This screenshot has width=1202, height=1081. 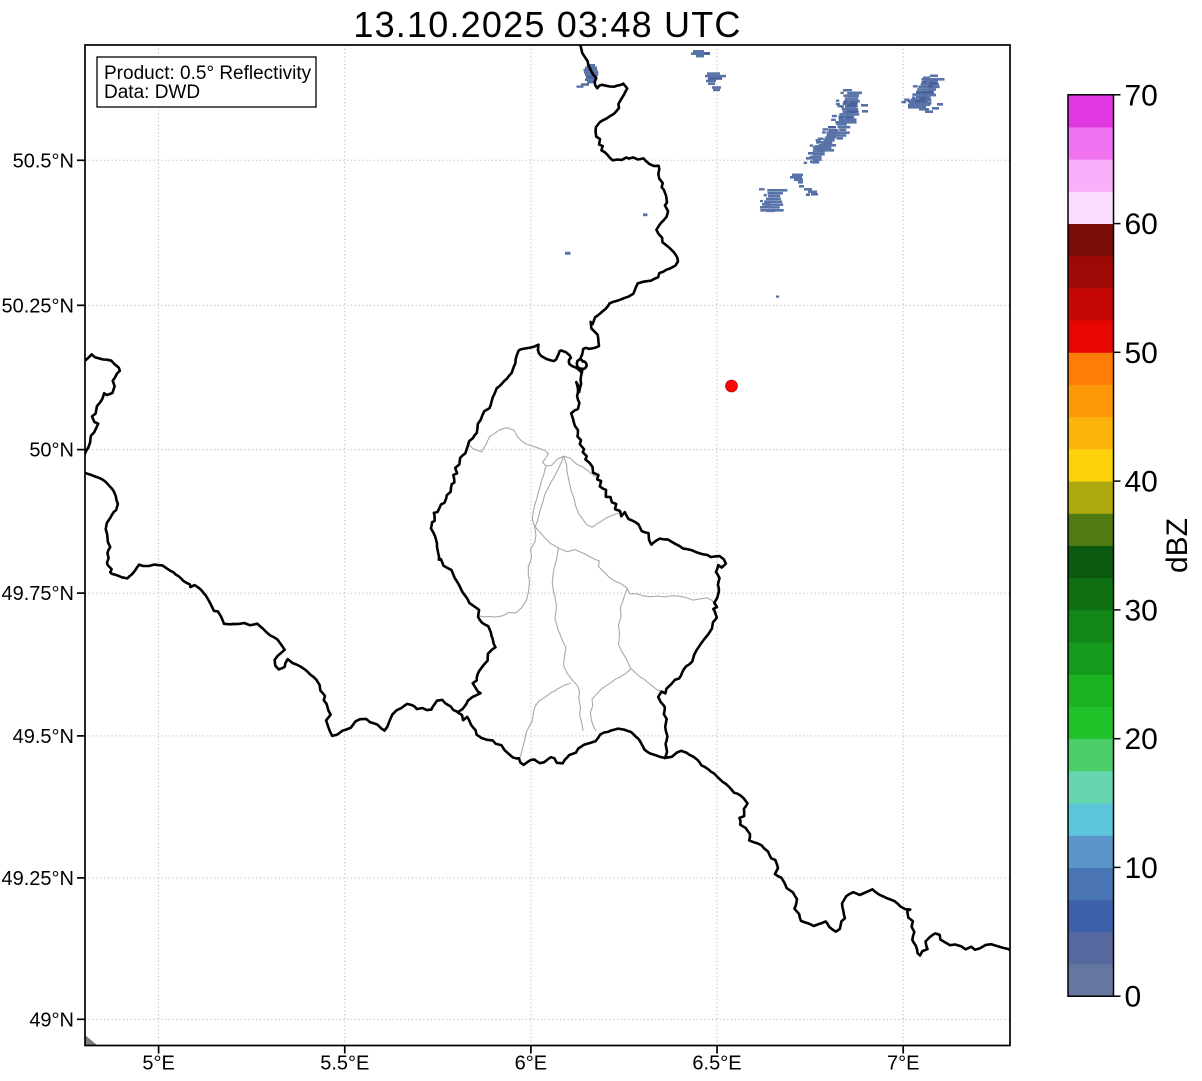 I want to click on svg-text: 5°E, so click(x=158, y=1064).